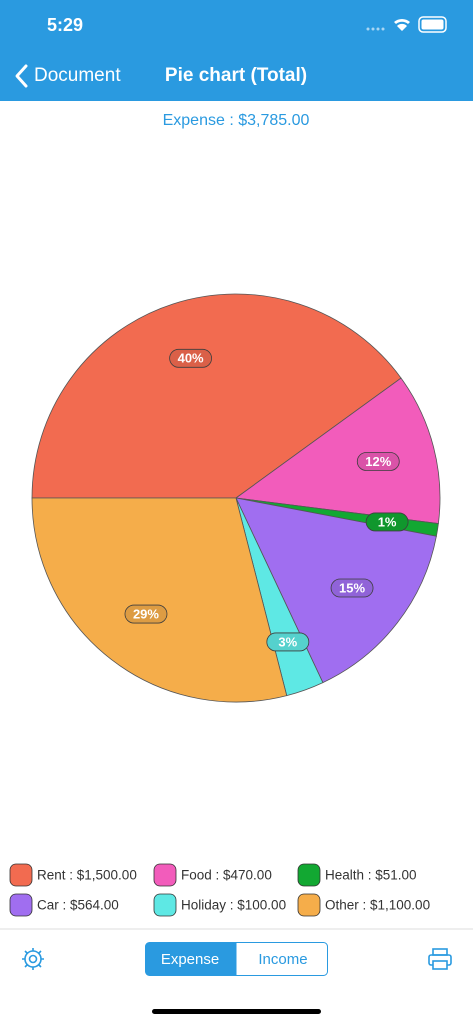 The width and height of the screenshot is (473, 1024). Describe the element at coordinates (406, 24) in the screenshot. I see `status-icons` at that location.